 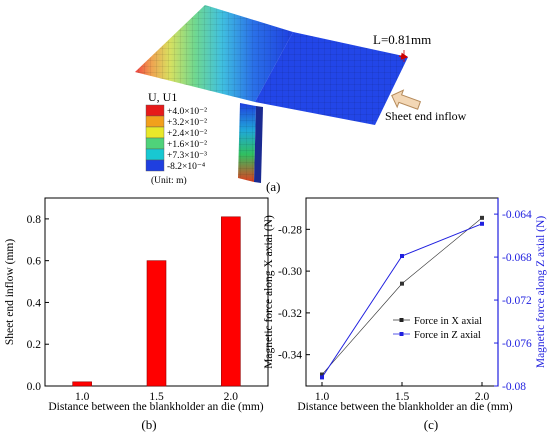 What do you see at coordinates (187, 112) in the screenshot?
I see `legend-entry: +4.0×10⁻²` at bounding box center [187, 112].